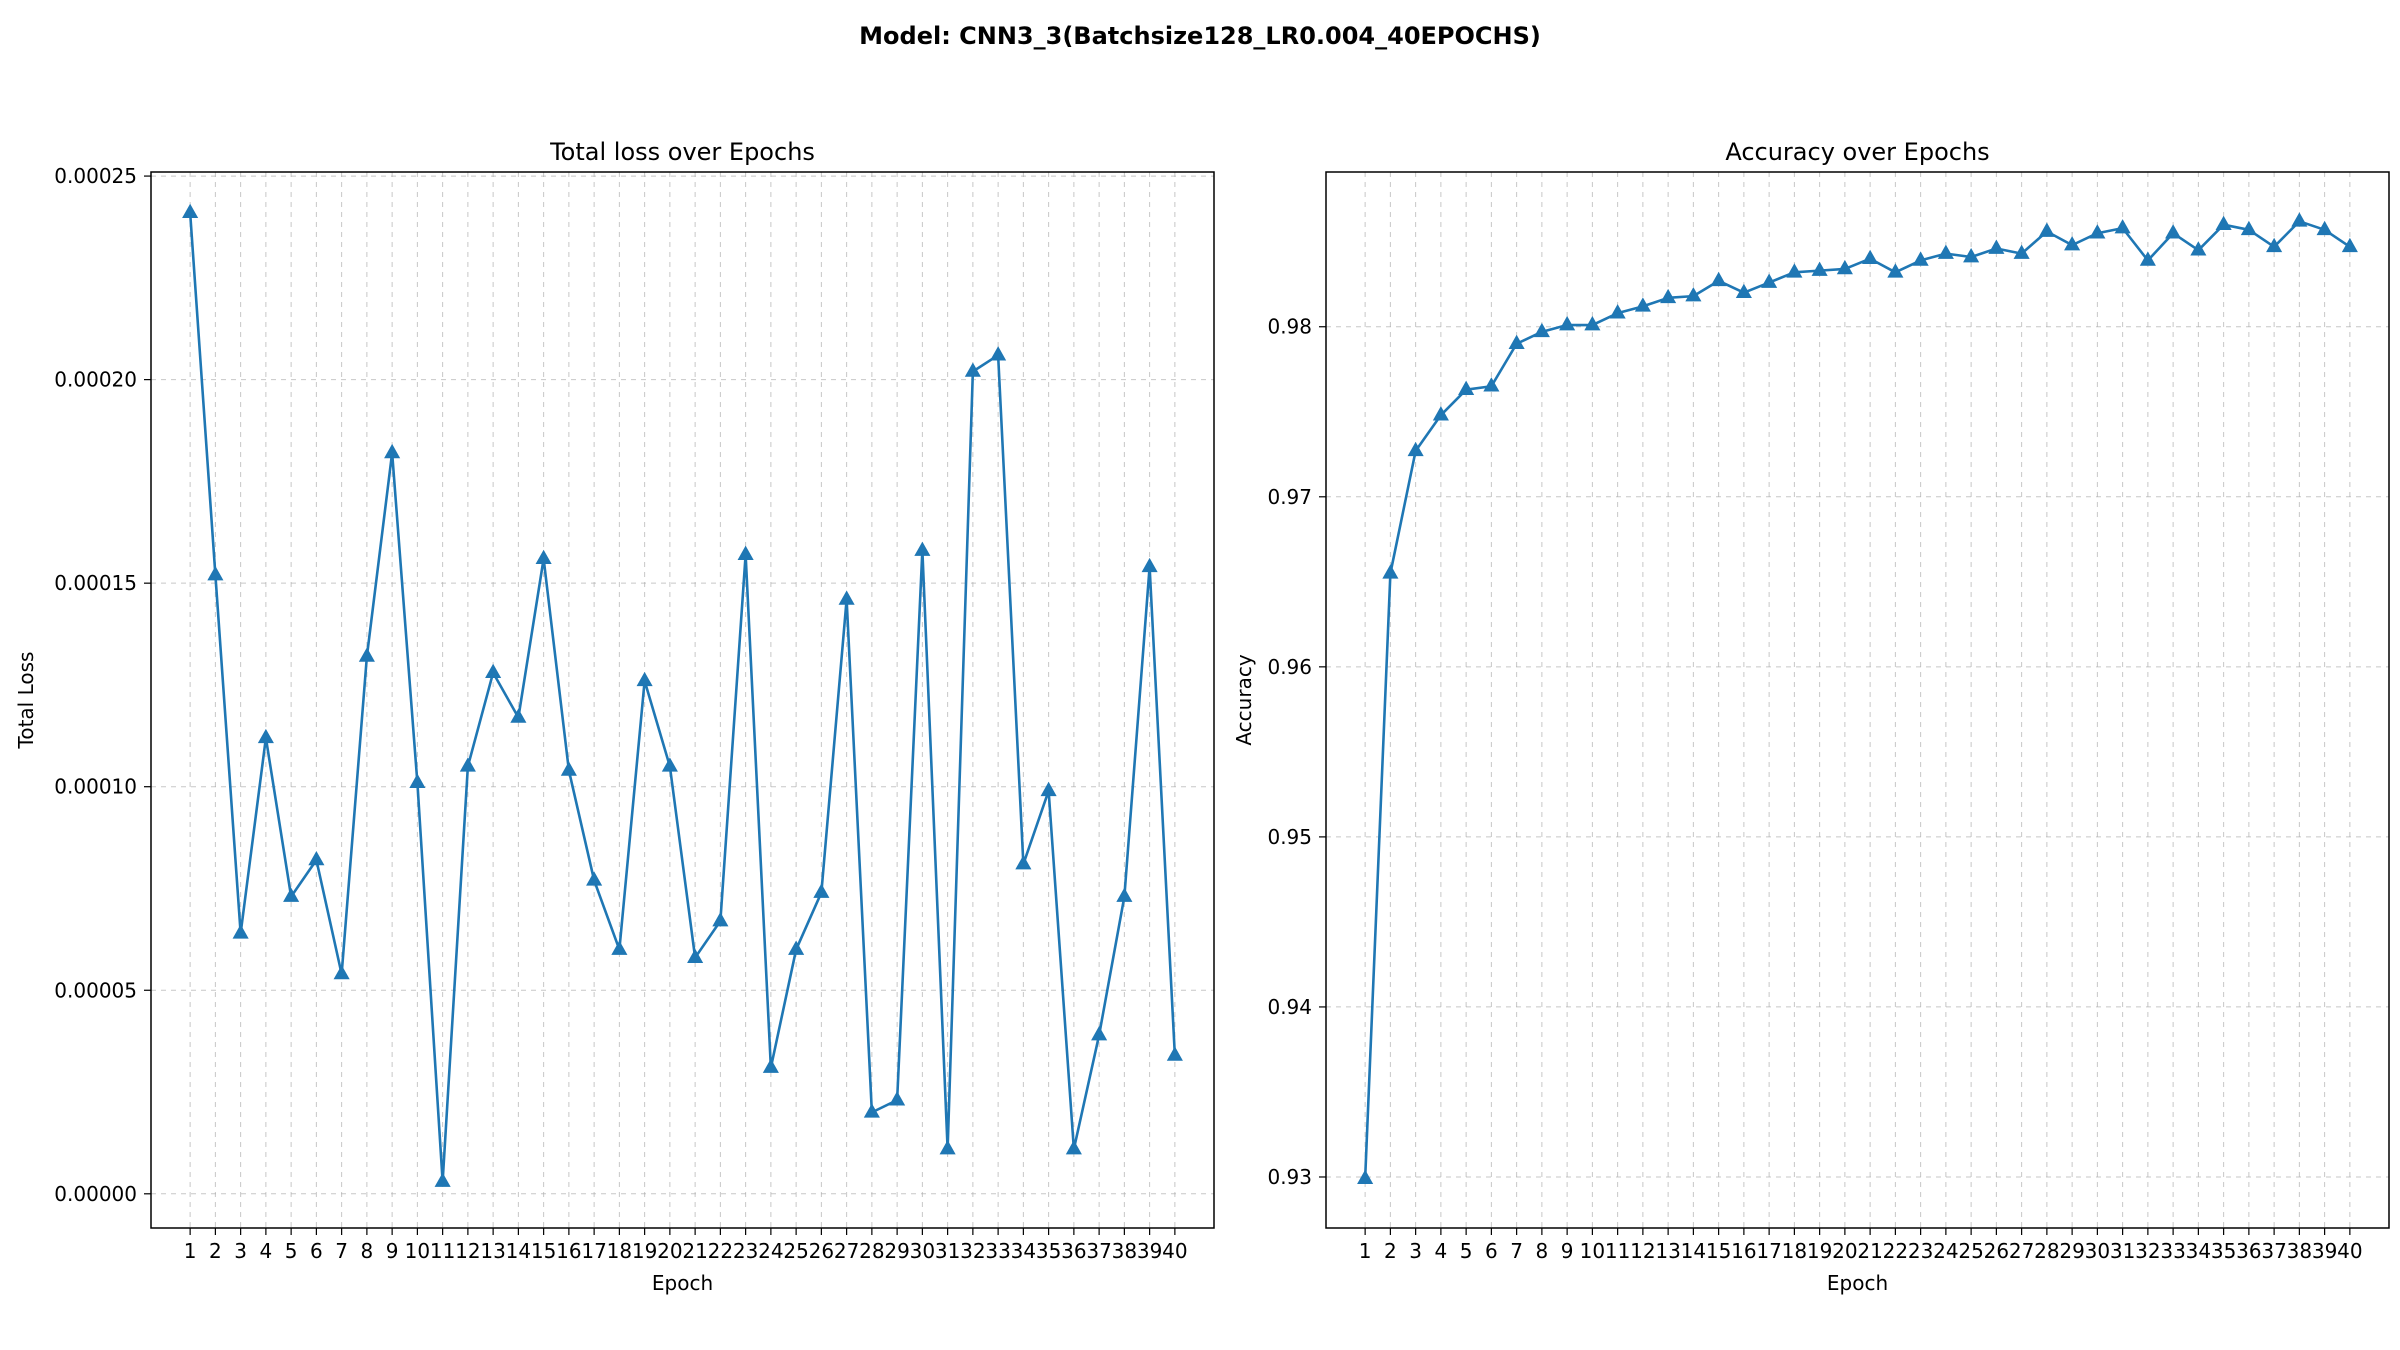  What do you see at coordinates (1289, 327) in the screenshot?
I see `acc-ytick-label: 0.98` at bounding box center [1289, 327].